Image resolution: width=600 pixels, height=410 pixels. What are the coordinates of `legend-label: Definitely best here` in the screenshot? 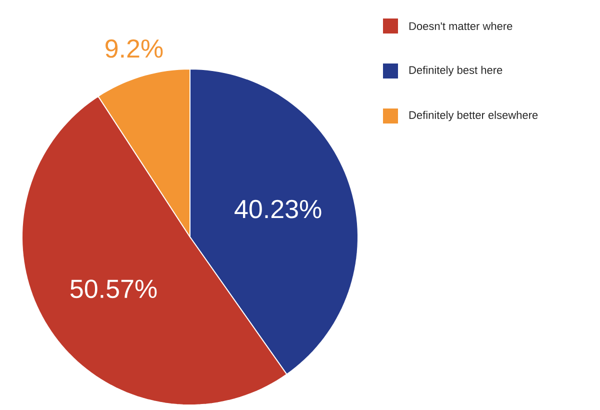 It's located at (455, 71).